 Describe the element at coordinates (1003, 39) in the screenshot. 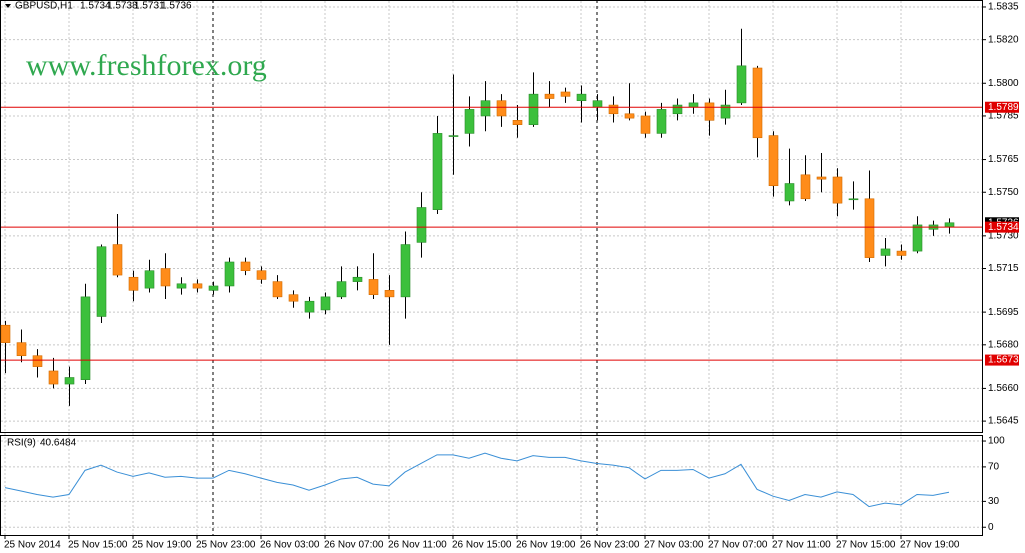

I see `y-tick-label: 1.5820` at that location.